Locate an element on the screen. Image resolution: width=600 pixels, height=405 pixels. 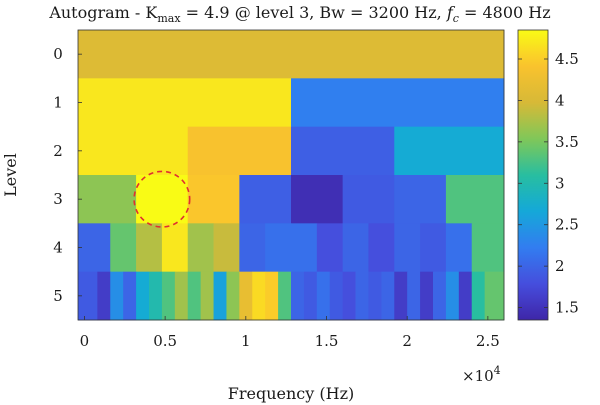
colorbar-tick-label: 3.5 is located at coordinates (567, 142).